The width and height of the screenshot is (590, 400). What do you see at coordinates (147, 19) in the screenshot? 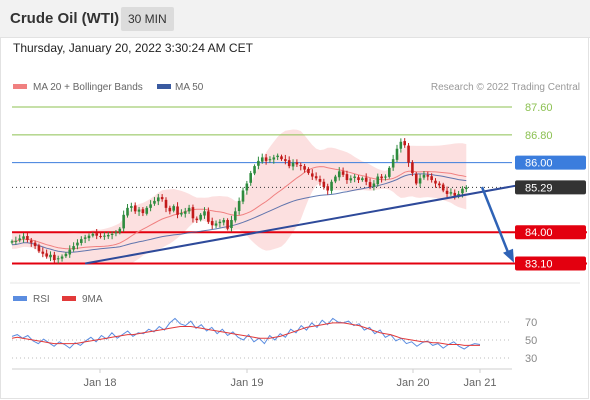
I see `timeframe-badge: 30 MIN` at bounding box center [147, 19].